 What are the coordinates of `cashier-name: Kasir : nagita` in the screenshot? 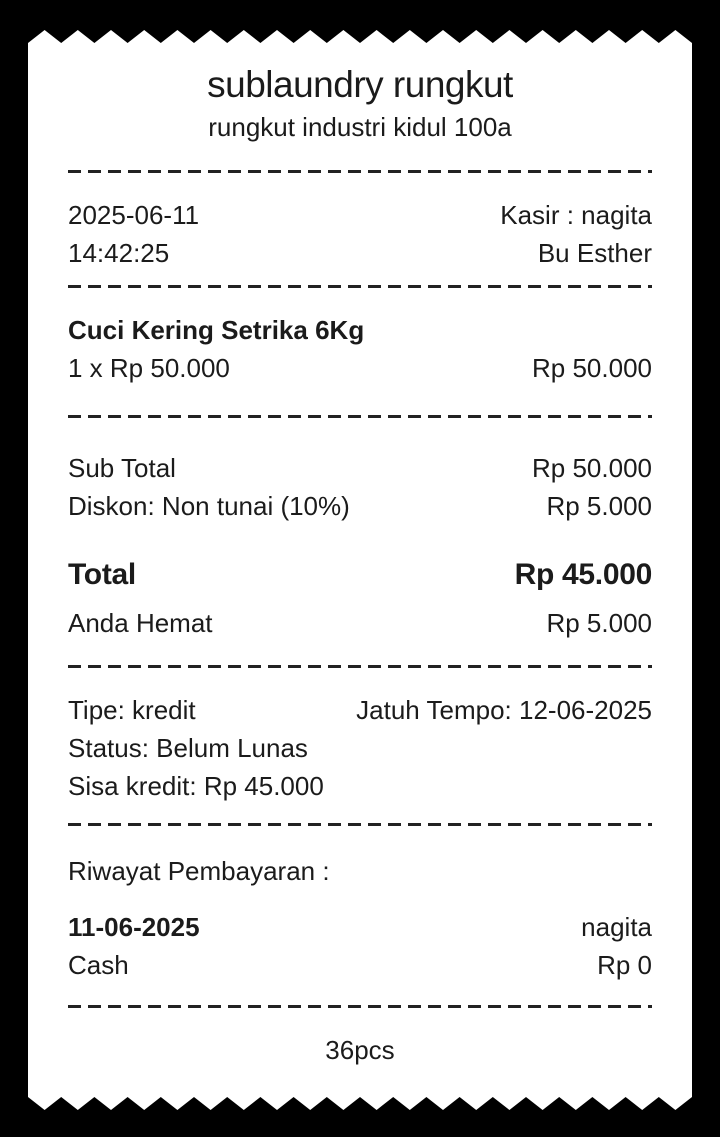 It's located at (576, 215).